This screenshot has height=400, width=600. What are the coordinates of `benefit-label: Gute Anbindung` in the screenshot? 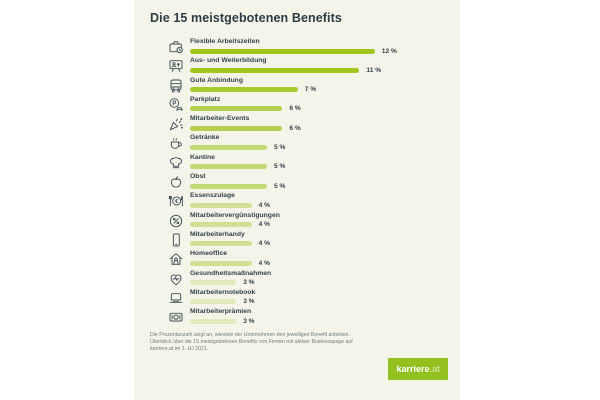 It's located at (216, 80).